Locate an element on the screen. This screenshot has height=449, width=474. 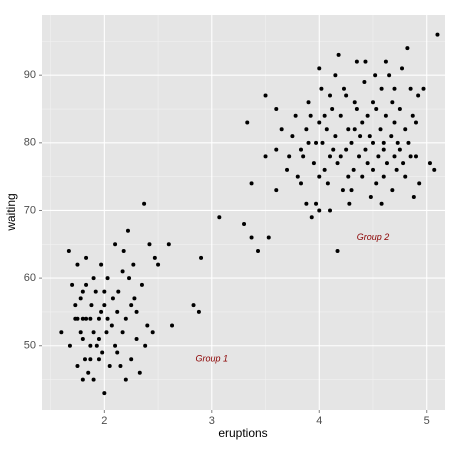
y-tick-label: 90 is located at coordinates (30, 75).